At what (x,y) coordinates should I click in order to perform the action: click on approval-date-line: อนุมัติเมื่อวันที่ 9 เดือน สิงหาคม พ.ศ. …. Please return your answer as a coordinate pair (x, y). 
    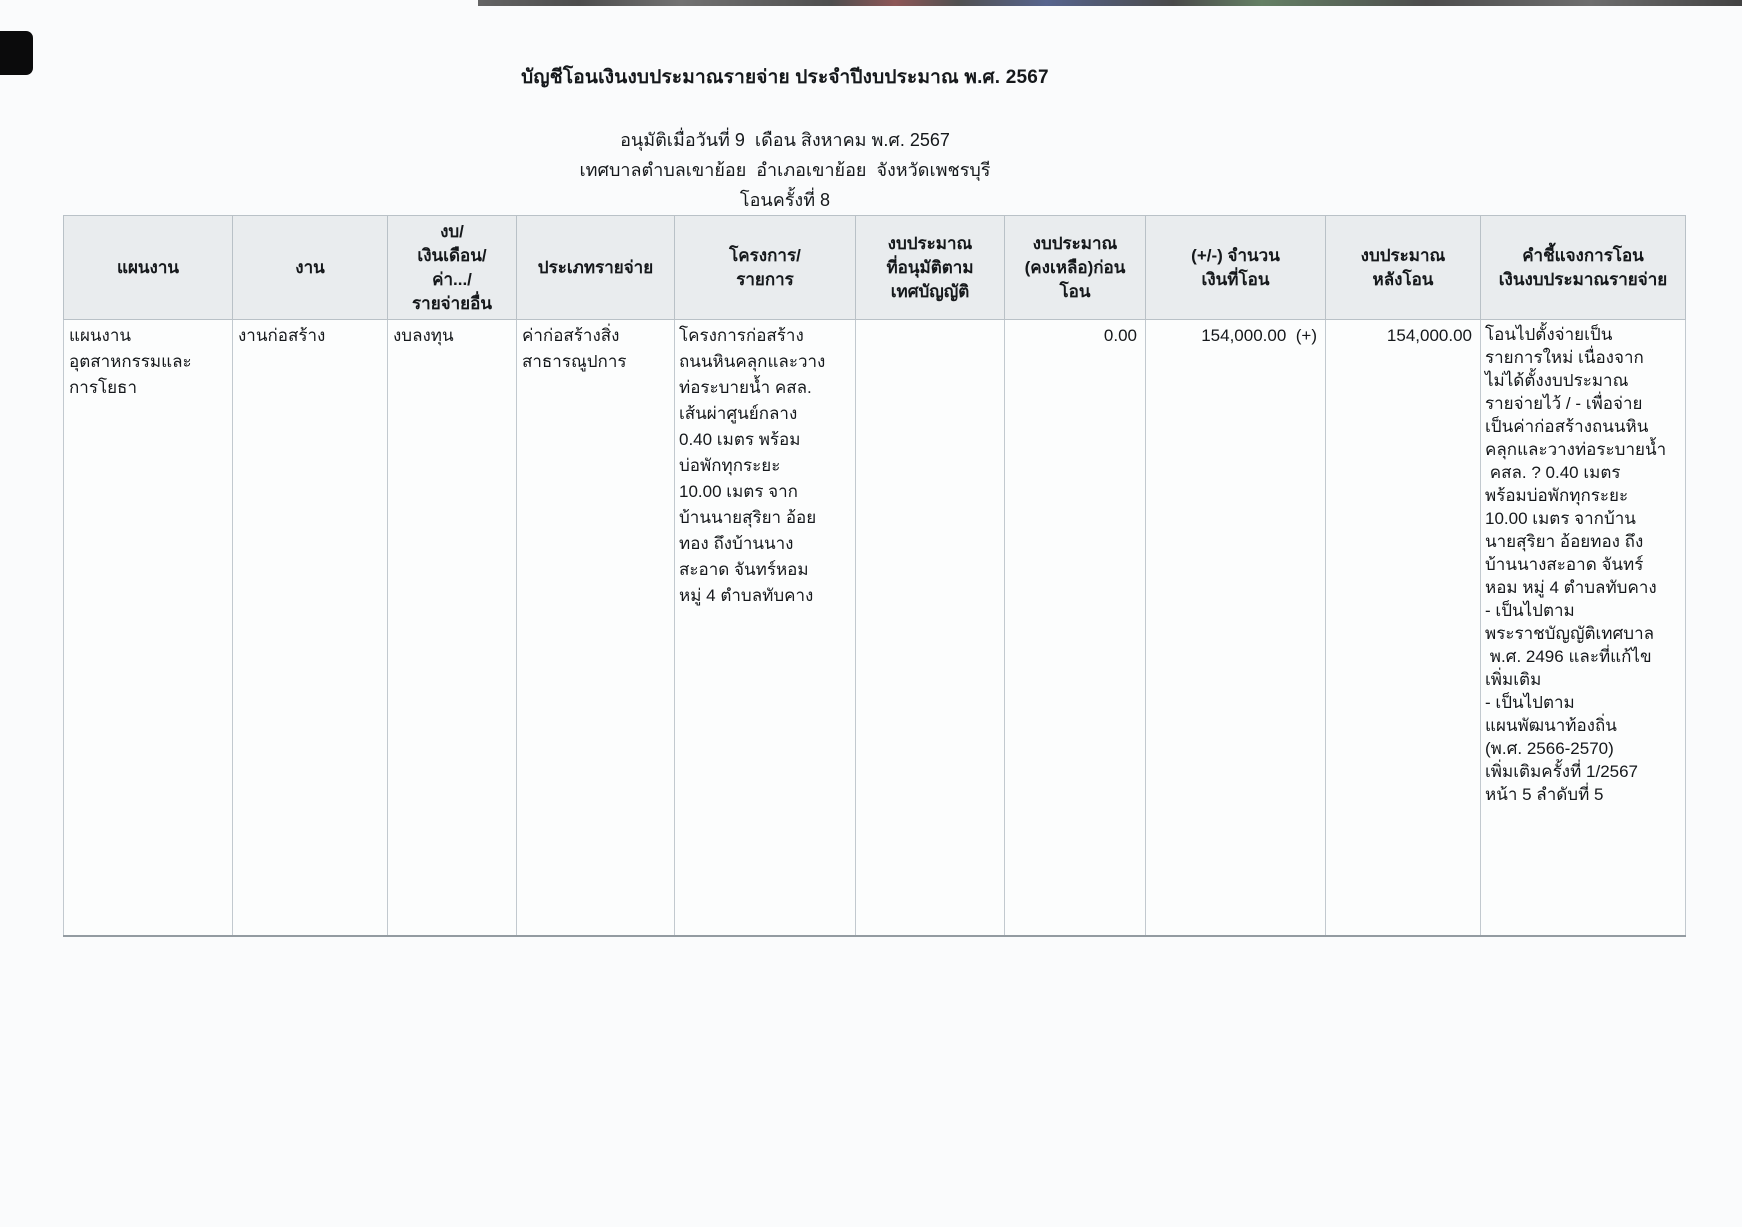
    Looking at the image, I should click on (785, 140).